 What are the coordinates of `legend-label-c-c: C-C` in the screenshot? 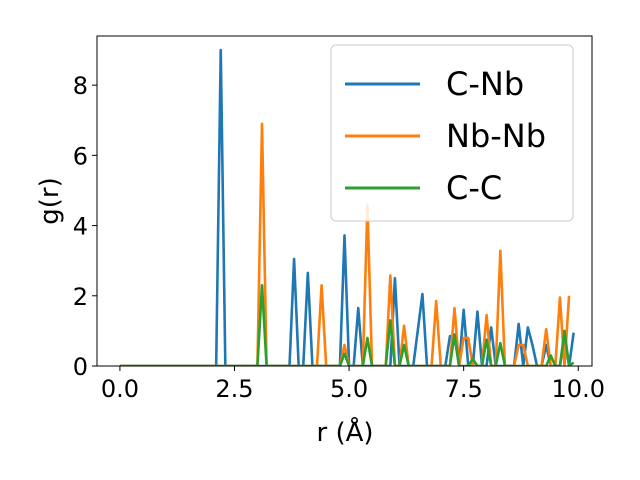 It's located at (474, 188).